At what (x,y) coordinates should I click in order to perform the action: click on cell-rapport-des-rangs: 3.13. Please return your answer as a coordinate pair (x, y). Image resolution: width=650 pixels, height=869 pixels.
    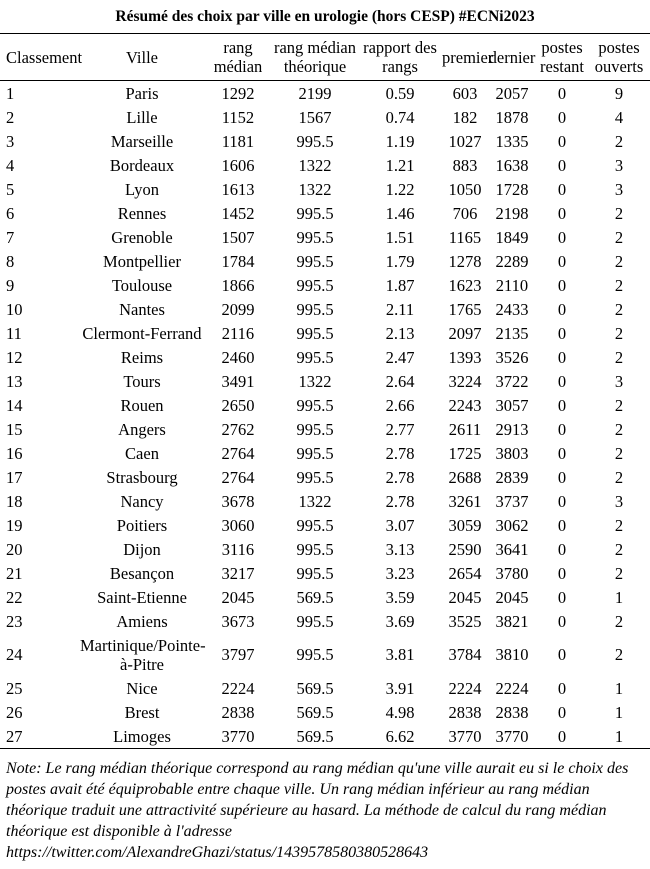
    Looking at the image, I should click on (400, 549).